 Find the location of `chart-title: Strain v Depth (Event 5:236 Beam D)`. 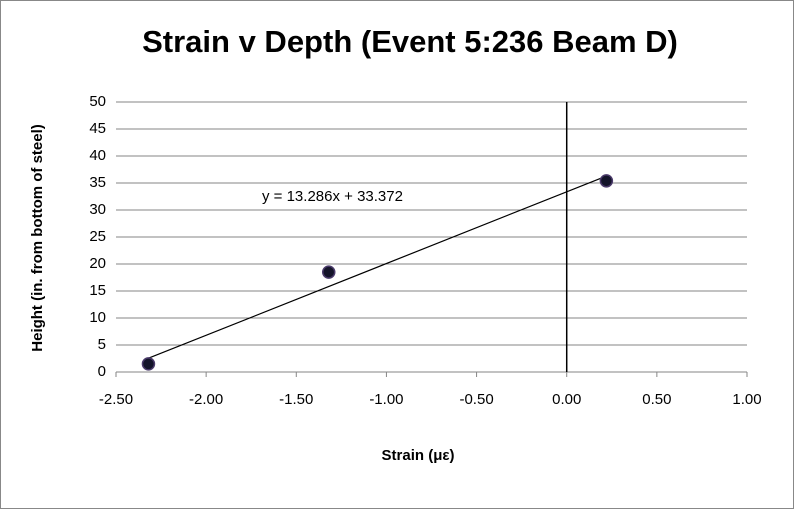

chart-title: Strain v Depth (Event 5:236 Beam D) is located at coordinates (410, 41).